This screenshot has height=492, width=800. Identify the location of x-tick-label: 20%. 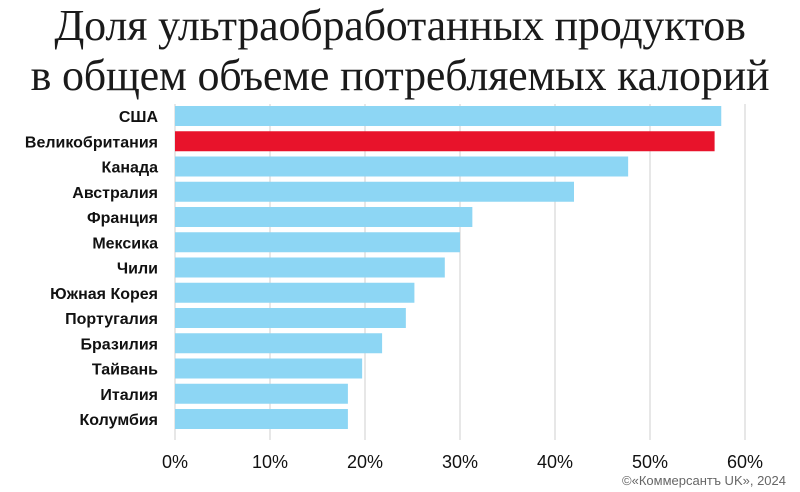
(365, 462).